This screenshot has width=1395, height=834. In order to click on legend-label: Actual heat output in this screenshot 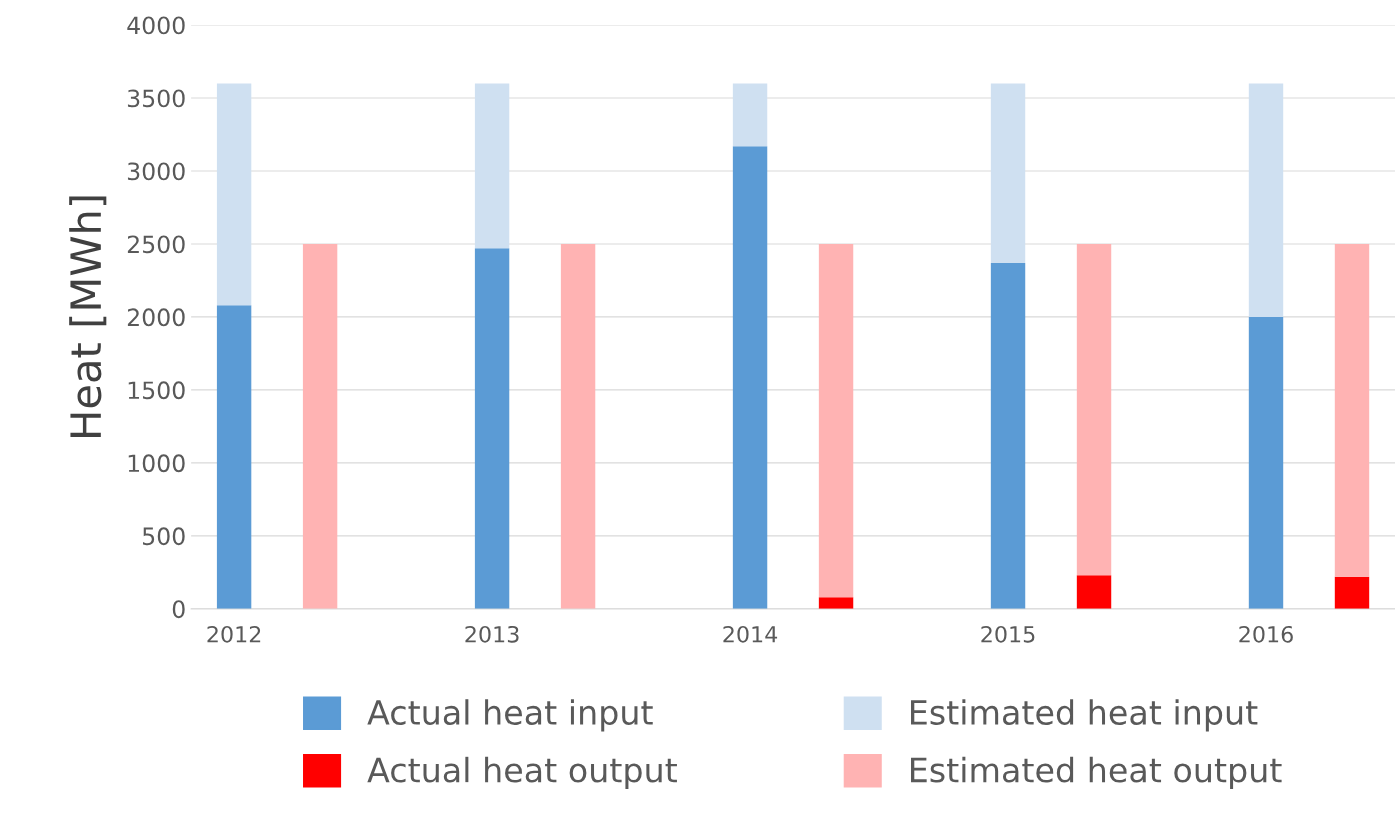, I will do `click(522, 773)`.